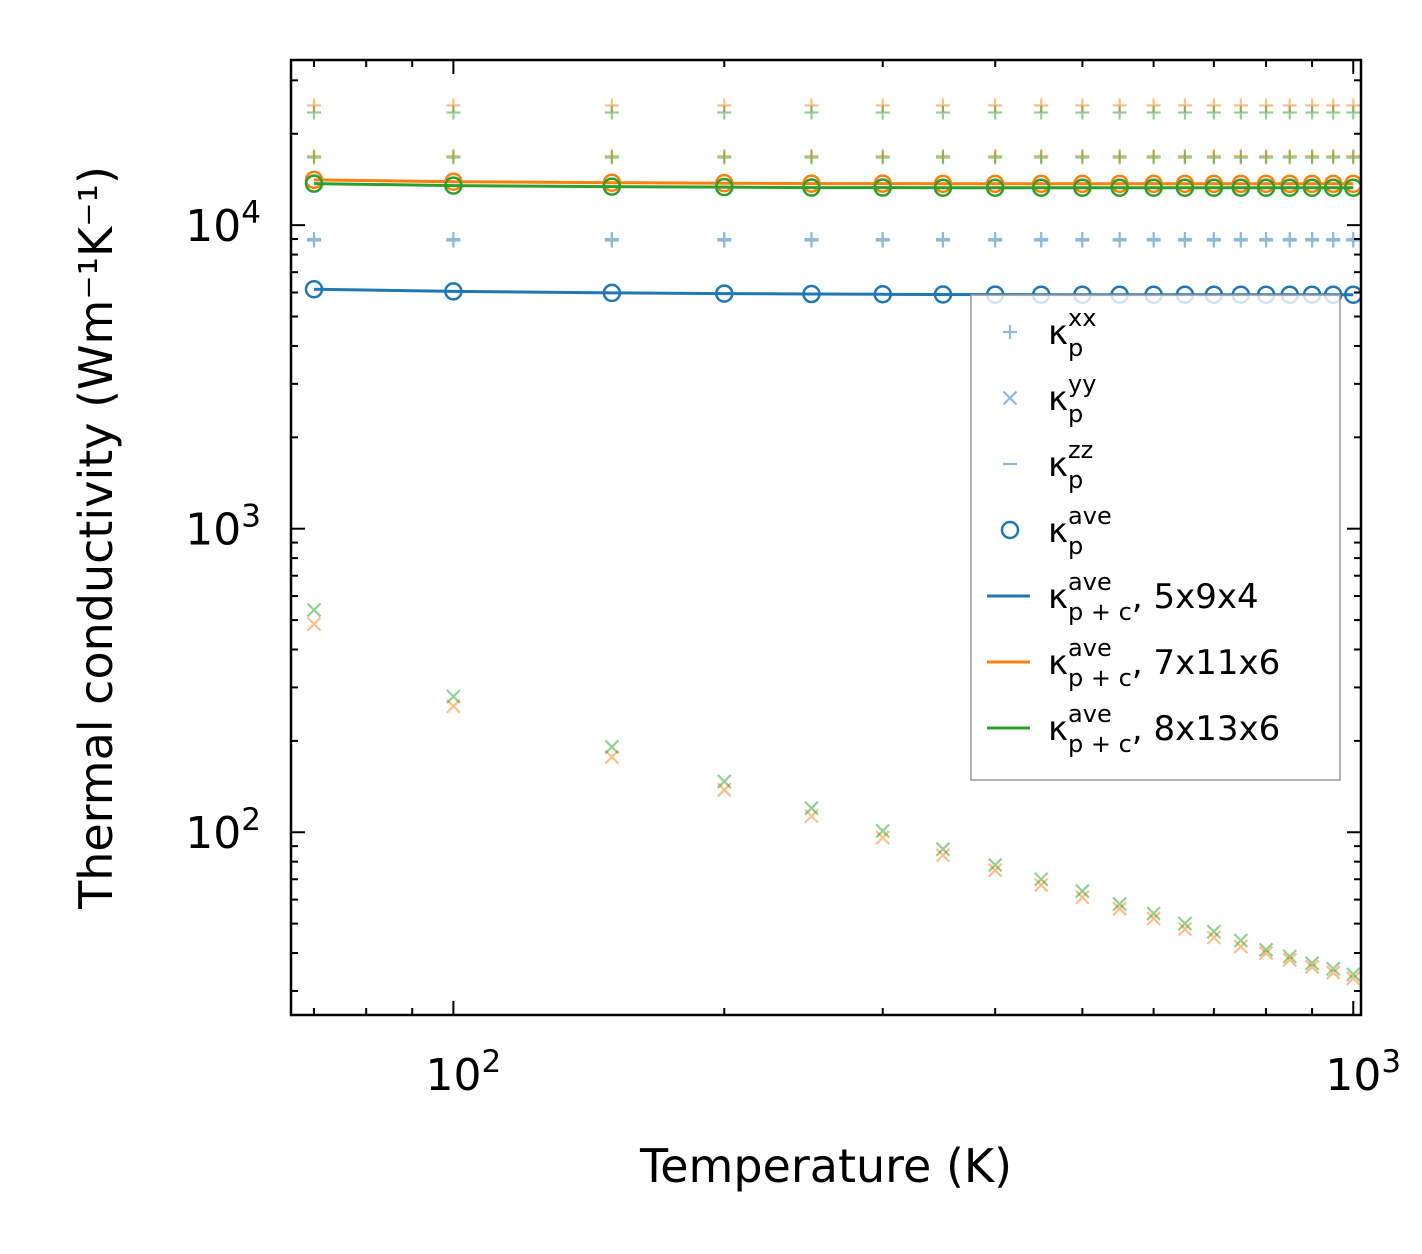 This screenshot has width=1422, height=1254. Describe the element at coordinates (825, 1166) in the screenshot. I see `x-axis-label: Temperature (K)` at that location.